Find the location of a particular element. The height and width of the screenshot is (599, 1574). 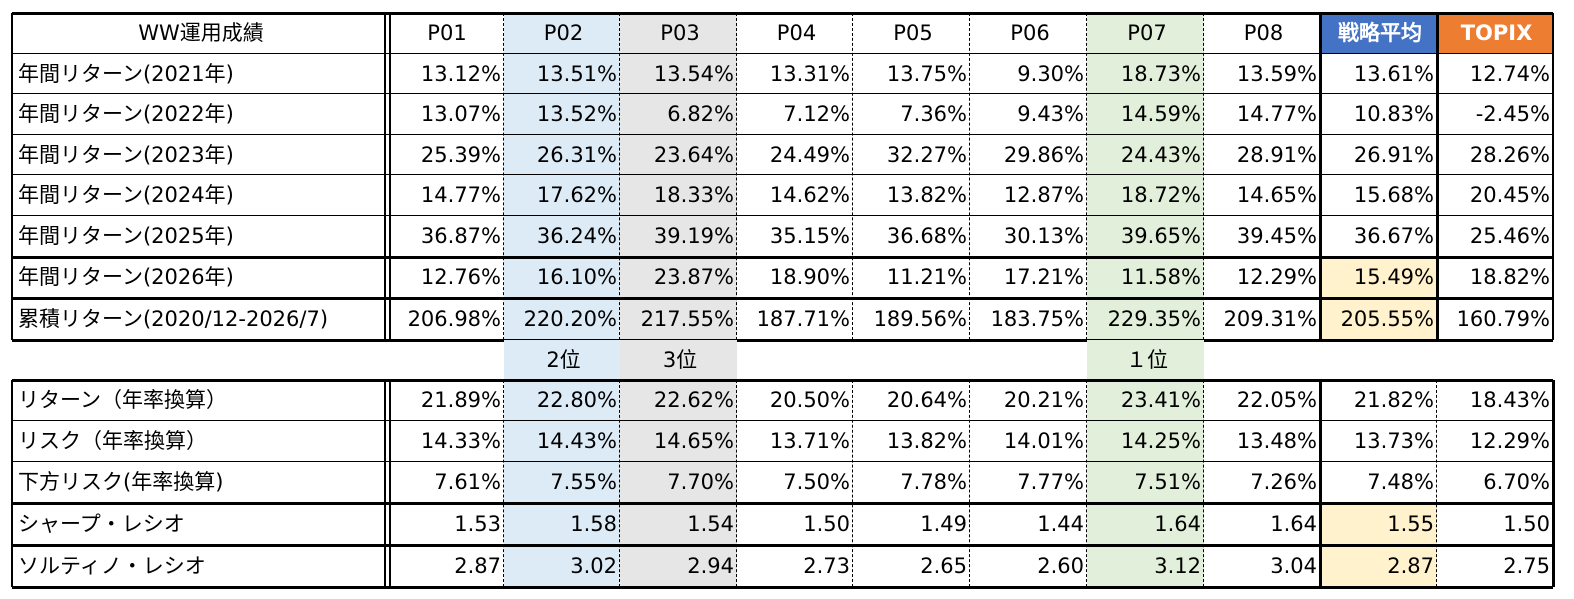

value-cell: 13.54% is located at coordinates (678, 74).